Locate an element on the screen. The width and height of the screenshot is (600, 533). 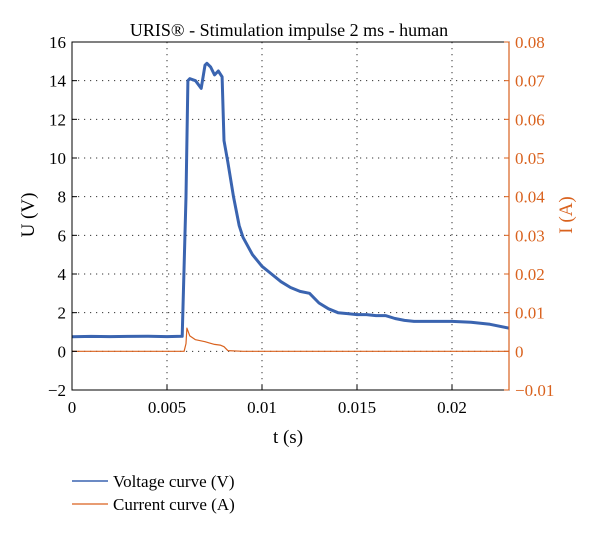
left-tick-label: 8 is located at coordinates (62, 197).